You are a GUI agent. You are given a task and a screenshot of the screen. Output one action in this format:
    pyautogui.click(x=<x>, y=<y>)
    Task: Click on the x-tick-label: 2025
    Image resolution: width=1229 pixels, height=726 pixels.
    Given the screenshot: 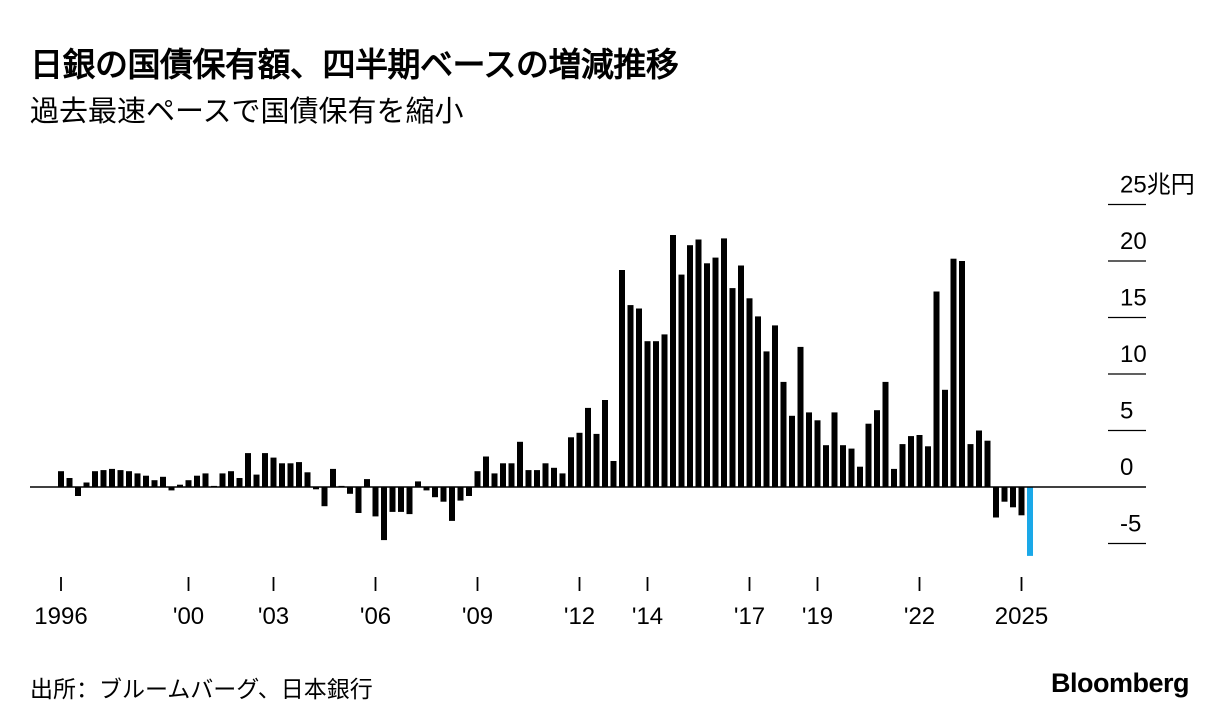 What is the action you would take?
    pyautogui.click(x=1021, y=616)
    